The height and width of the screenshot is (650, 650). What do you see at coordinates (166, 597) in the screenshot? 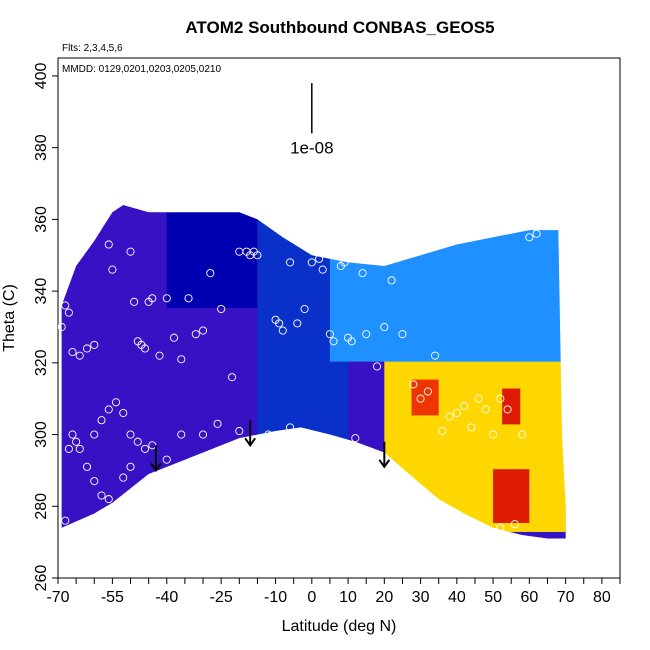
I see `x-tick-label: -40` at bounding box center [166, 597].